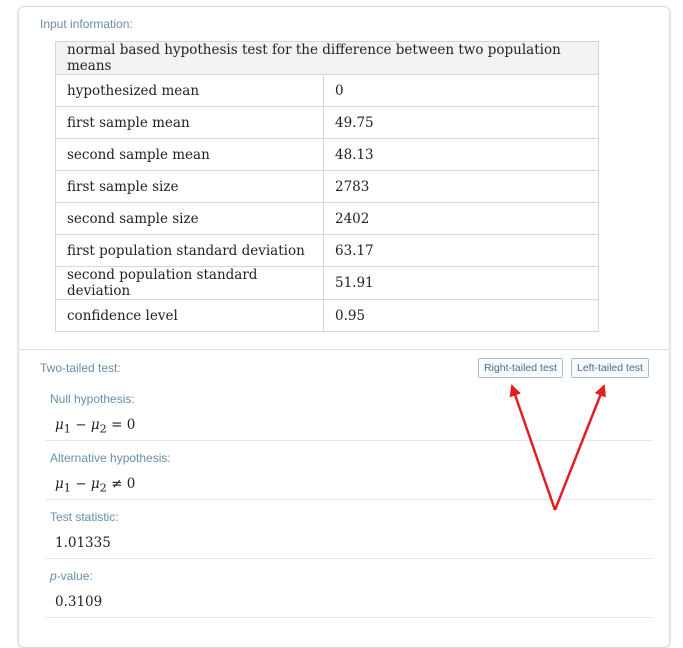 The height and width of the screenshot is (648, 683). Describe the element at coordinates (189, 186) in the screenshot. I see `row-label: first sample size` at that location.